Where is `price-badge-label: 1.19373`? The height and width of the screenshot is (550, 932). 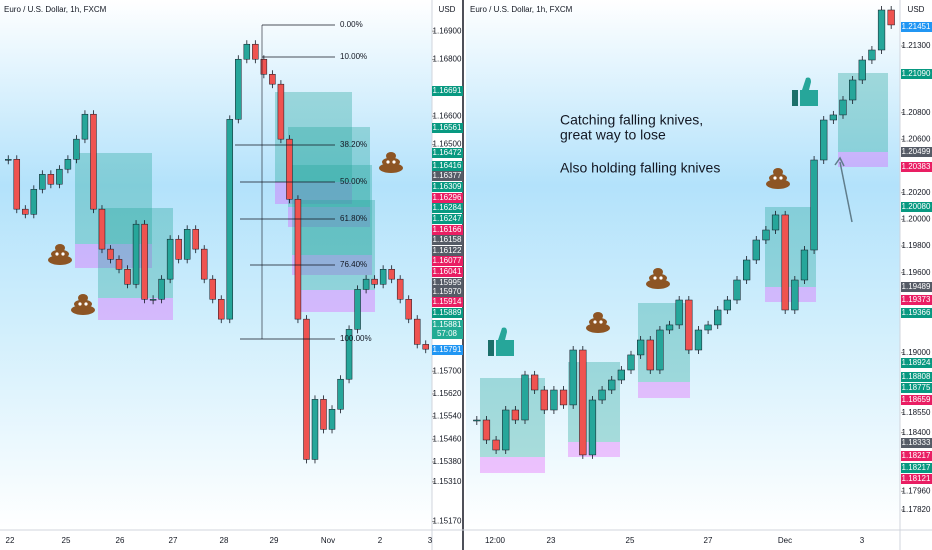
price-badge-label: 1.19373 is located at coordinates (916, 299).